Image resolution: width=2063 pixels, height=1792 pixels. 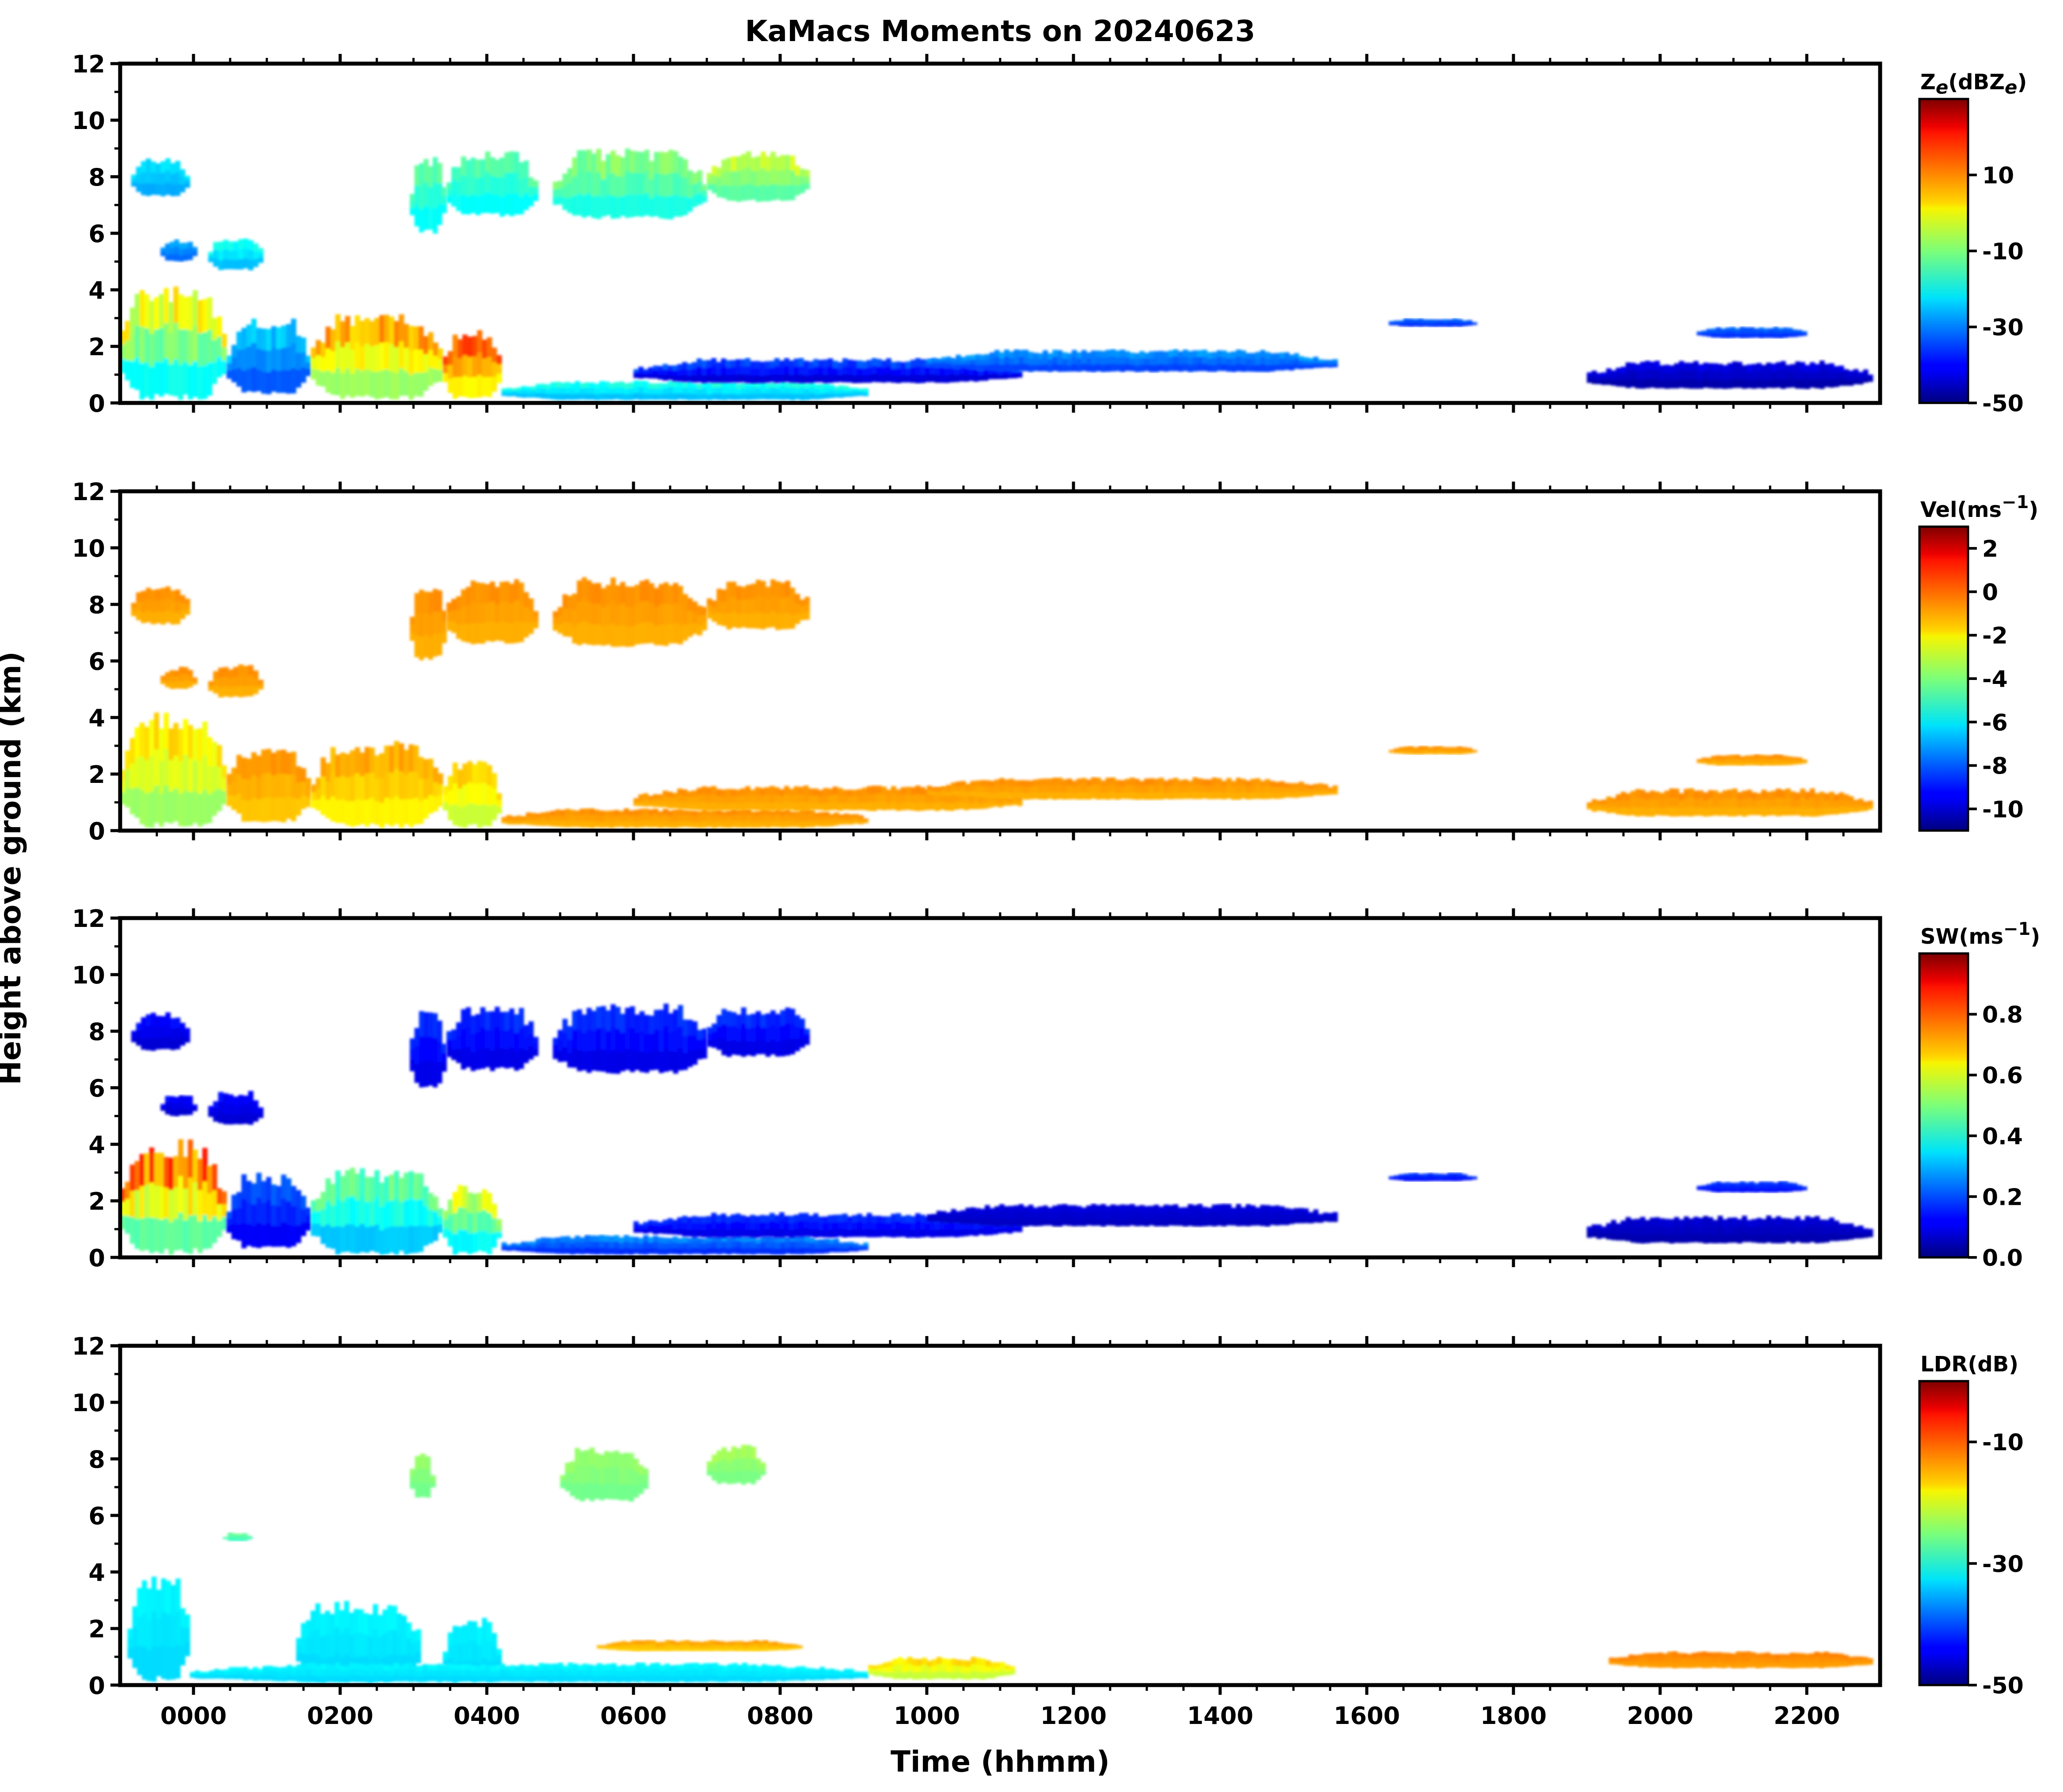 What do you see at coordinates (780, 1716) in the screenshot?
I see `x-tick-label: 0800` at bounding box center [780, 1716].